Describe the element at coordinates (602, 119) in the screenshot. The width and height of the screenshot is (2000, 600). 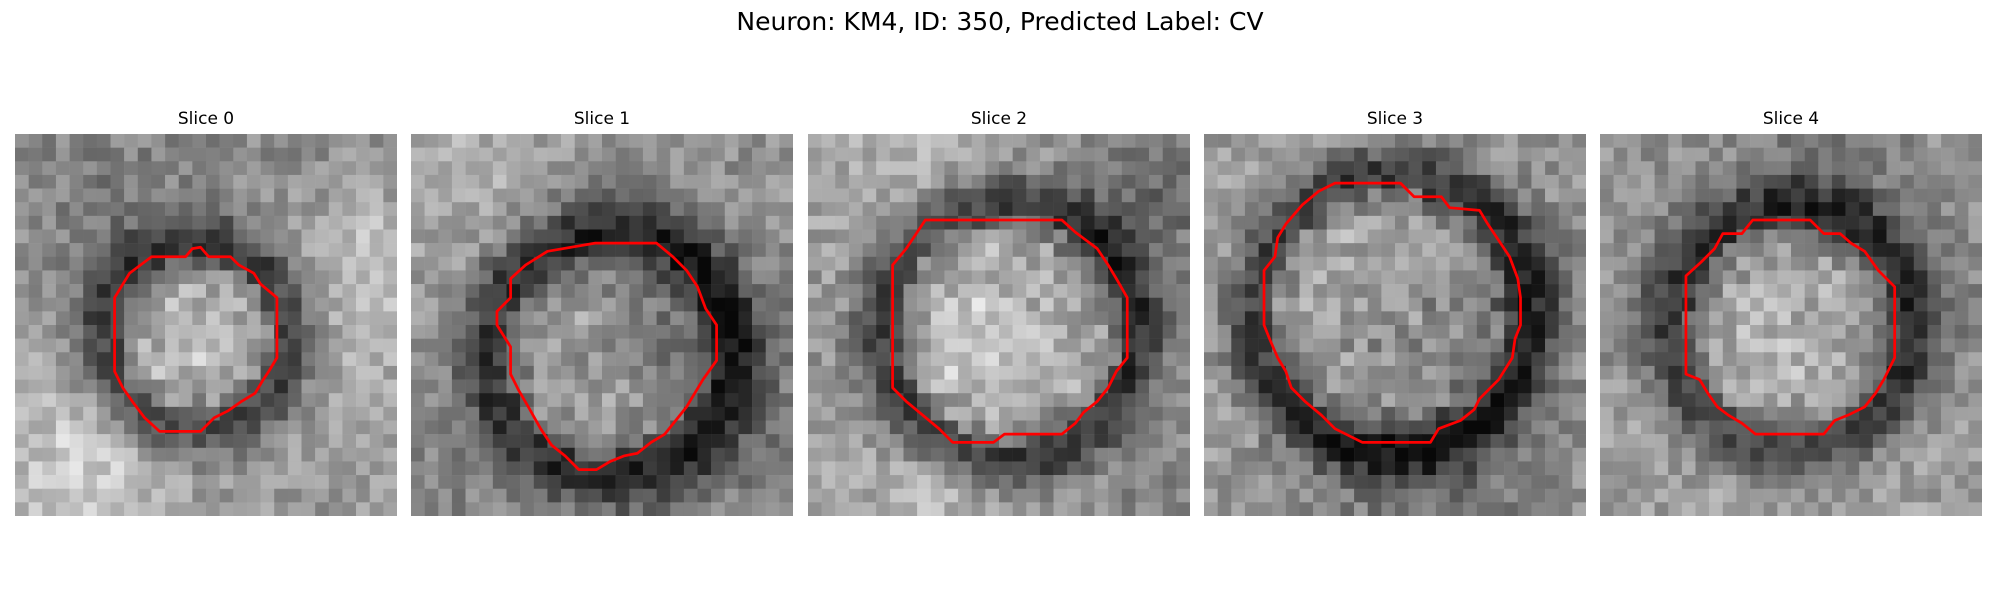
I see `slice-title: Slice 1` at that location.